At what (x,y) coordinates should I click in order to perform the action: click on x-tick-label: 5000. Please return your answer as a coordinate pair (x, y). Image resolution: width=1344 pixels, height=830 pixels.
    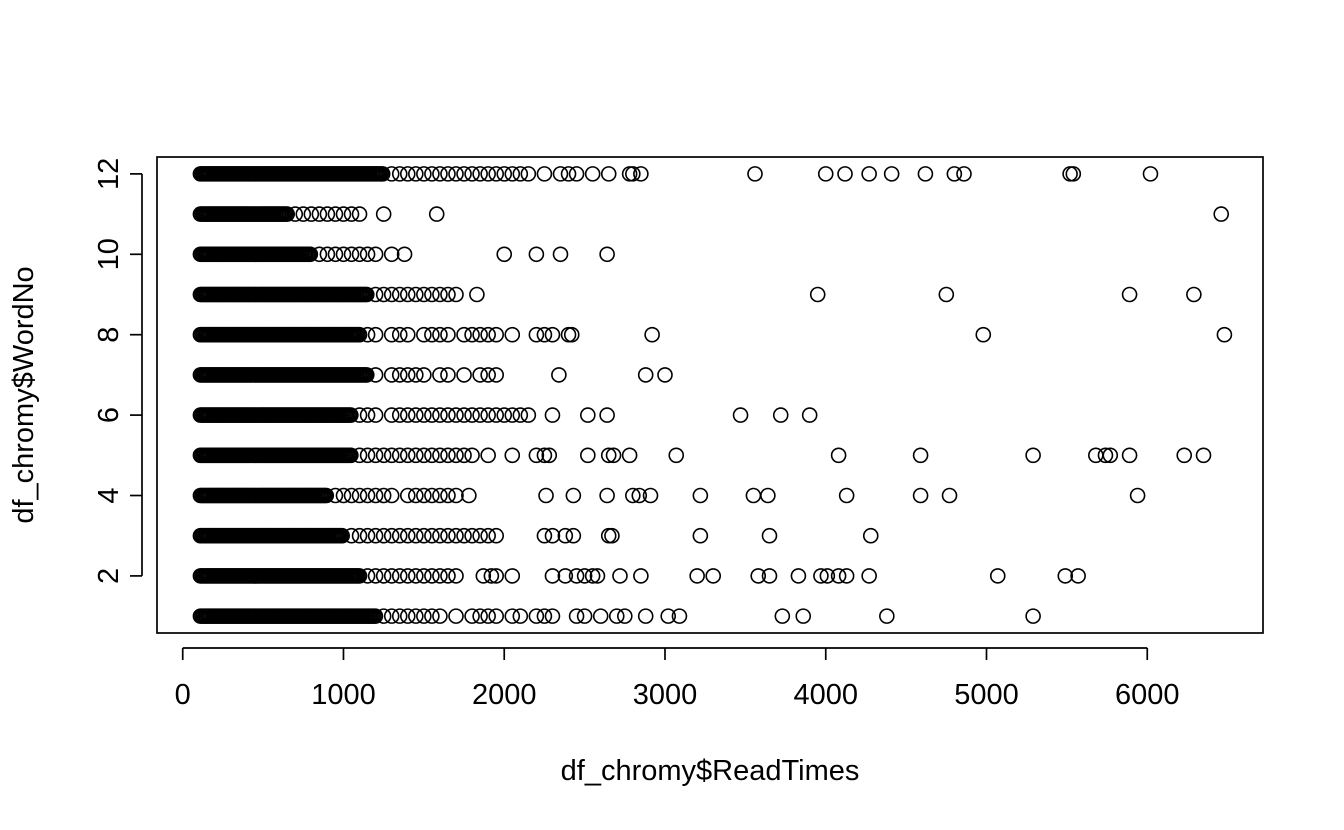
    Looking at the image, I should click on (986, 695).